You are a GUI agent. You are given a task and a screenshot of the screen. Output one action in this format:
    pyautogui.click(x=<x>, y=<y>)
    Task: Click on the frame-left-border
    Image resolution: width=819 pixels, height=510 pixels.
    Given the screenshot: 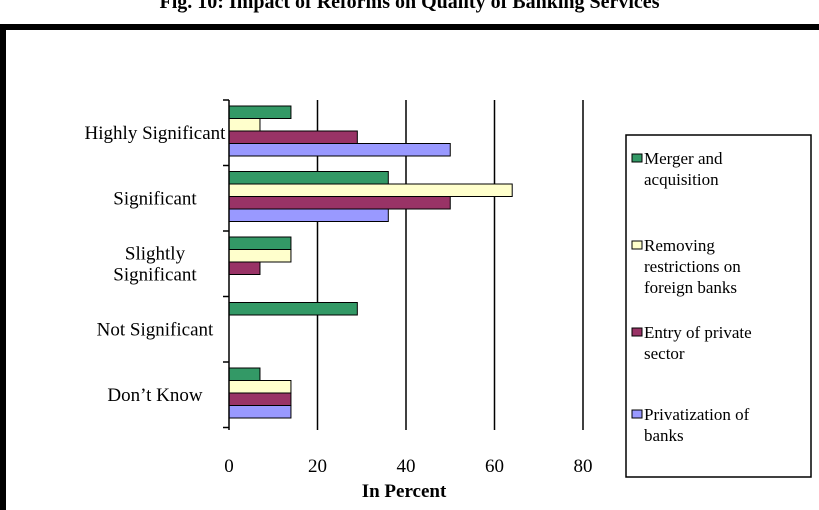 What is the action you would take?
    pyautogui.click(x=3, y=267)
    